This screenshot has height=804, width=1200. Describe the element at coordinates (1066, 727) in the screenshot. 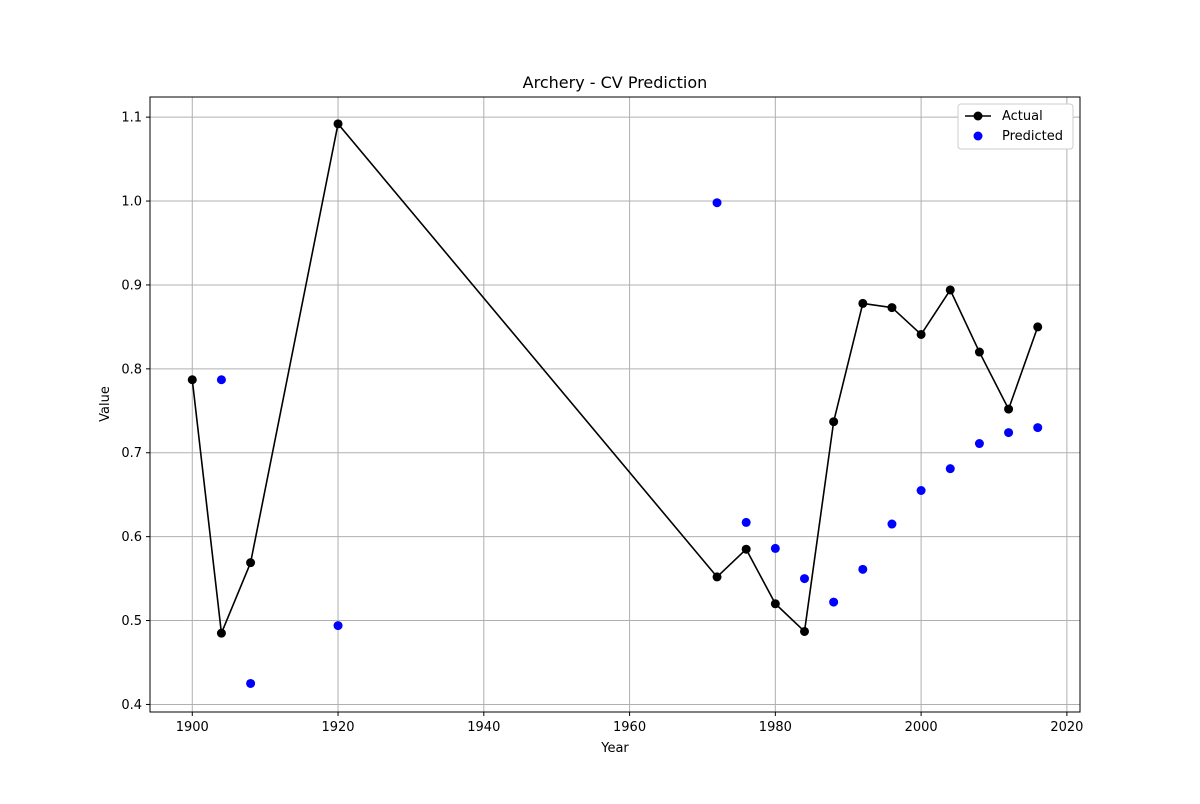

I see `x-tick-label: 2020` at that location.